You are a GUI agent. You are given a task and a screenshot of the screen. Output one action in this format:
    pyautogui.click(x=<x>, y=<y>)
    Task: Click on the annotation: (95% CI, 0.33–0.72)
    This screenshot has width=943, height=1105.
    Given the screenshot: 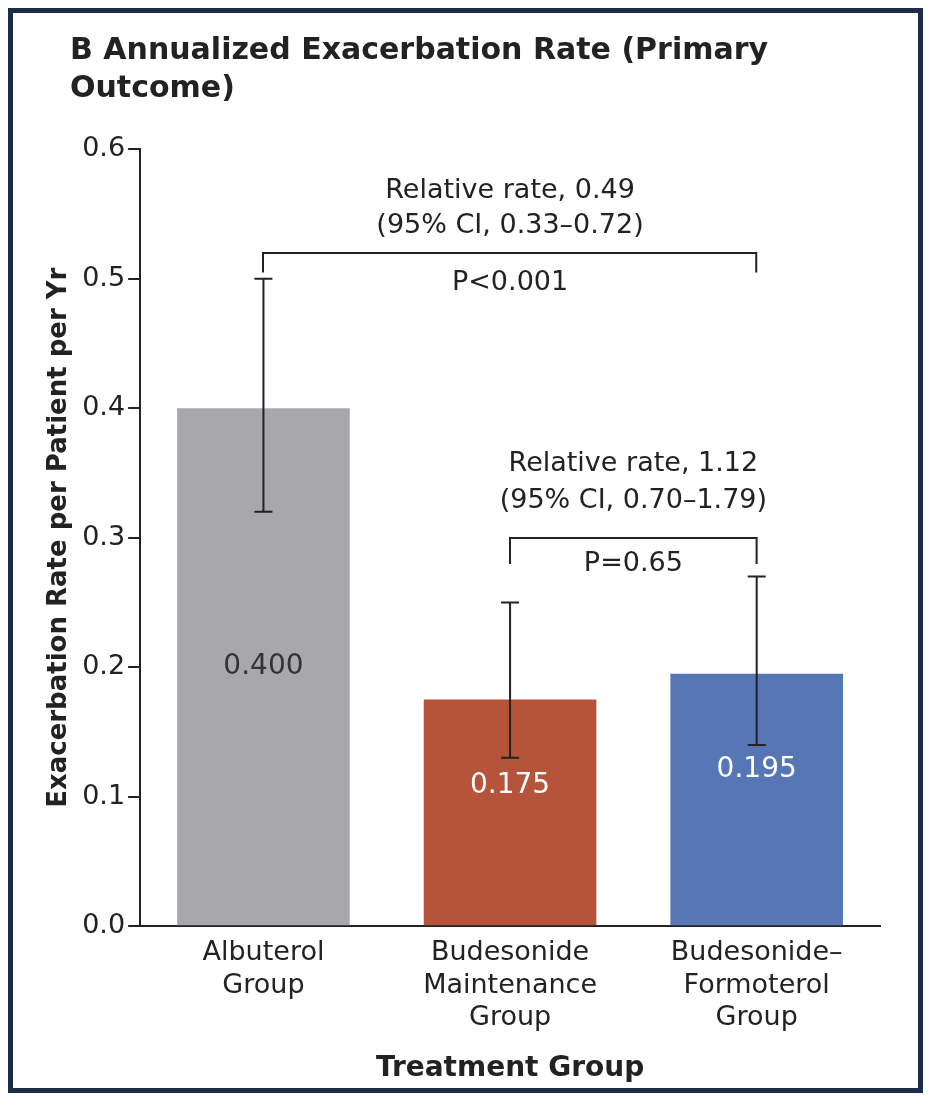 What is the action you would take?
    pyautogui.click(x=510, y=223)
    